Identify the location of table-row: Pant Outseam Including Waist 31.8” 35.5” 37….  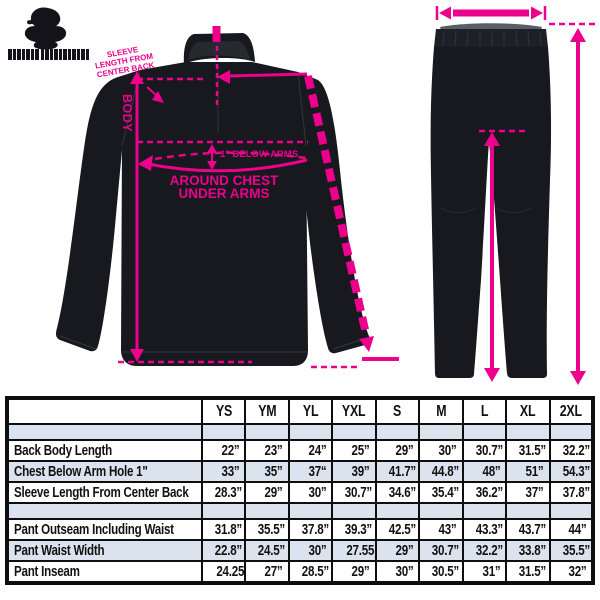
(300, 529).